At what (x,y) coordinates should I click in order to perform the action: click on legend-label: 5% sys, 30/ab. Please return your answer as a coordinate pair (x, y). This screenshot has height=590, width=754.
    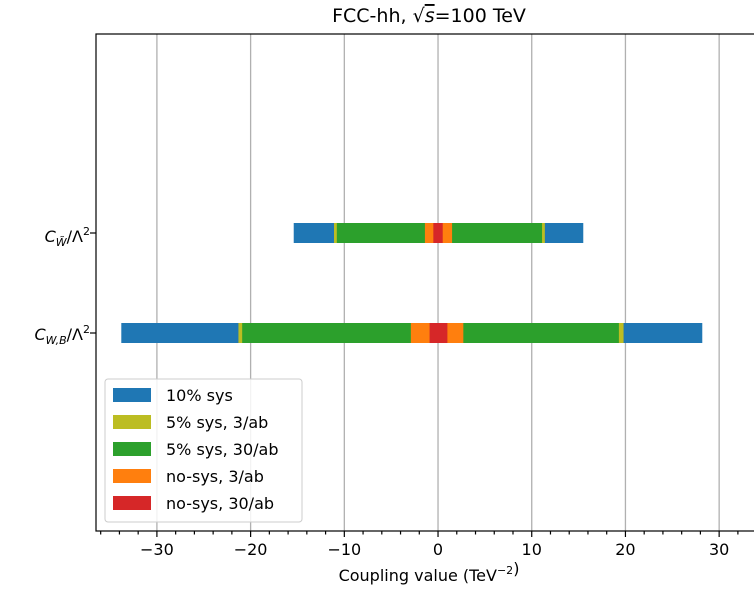
    Looking at the image, I should click on (222, 449).